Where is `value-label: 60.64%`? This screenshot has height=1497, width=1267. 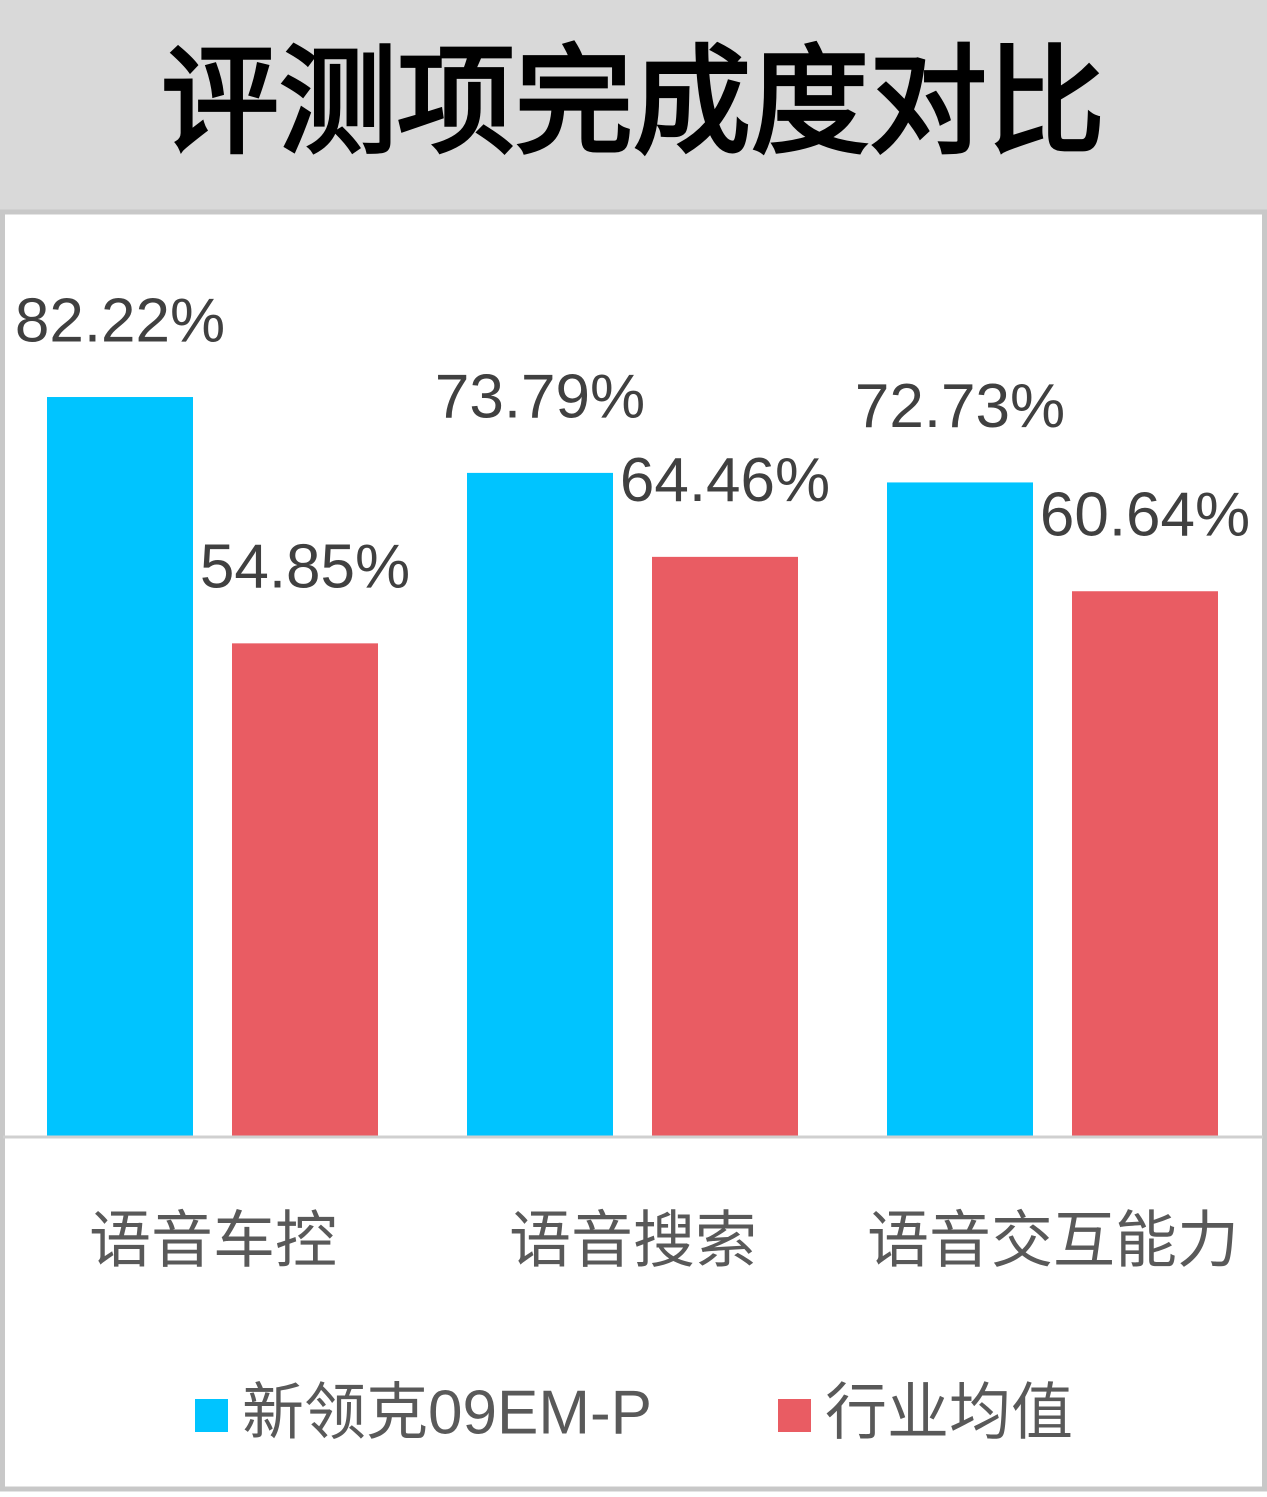 value-label: 60.64% is located at coordinates (1145, 515).